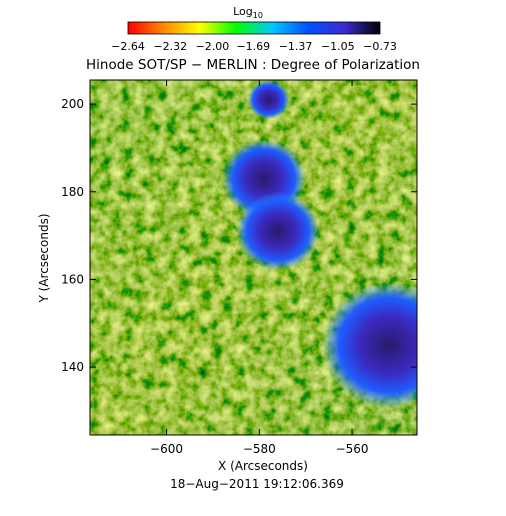 The image size is (506, 516). Describe the element at coordinates (213, 46) in the screenshot. I see `colorbar-tick-label: −2.00` at that location.